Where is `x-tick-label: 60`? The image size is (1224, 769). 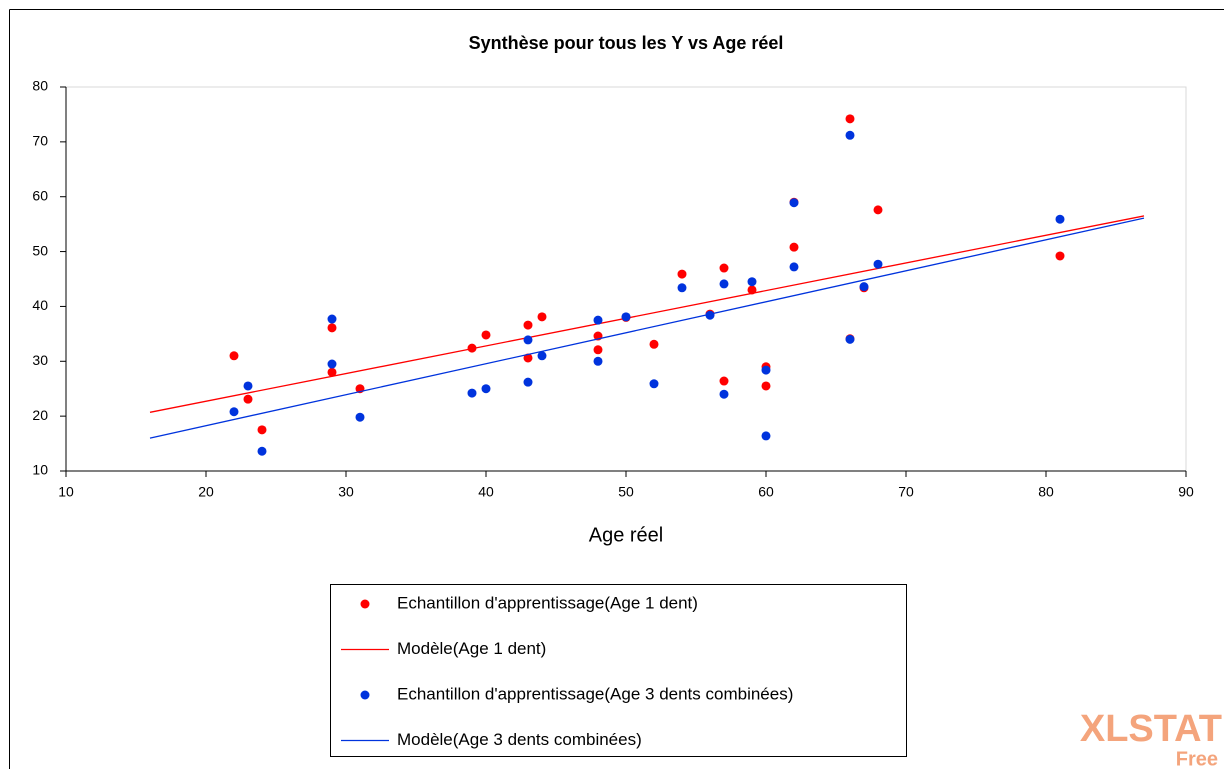
x-tick-label: 60 is located at coordinates (766, 492).